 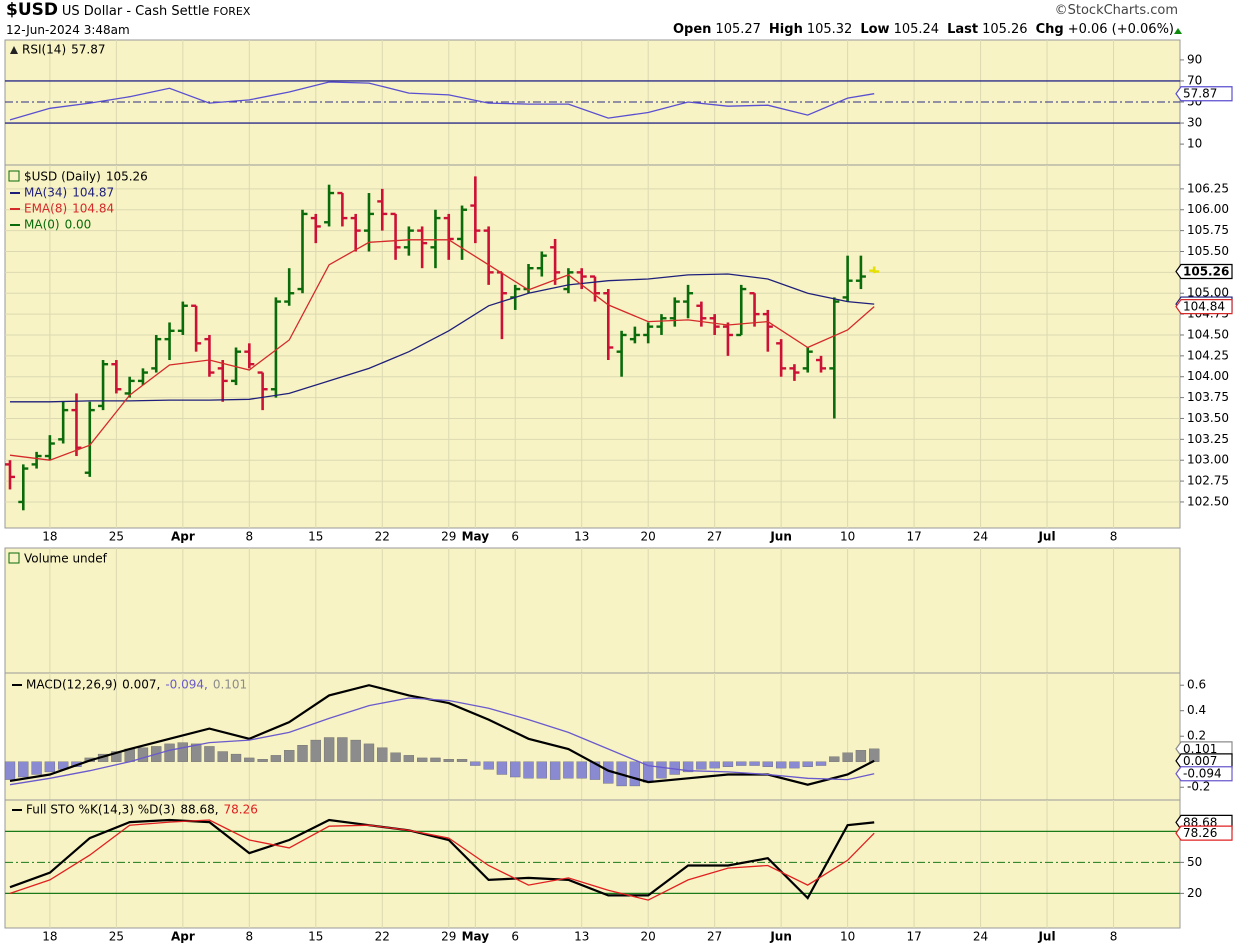 I want to click on x-tick-label: Jun, so click(x=780, y=937).